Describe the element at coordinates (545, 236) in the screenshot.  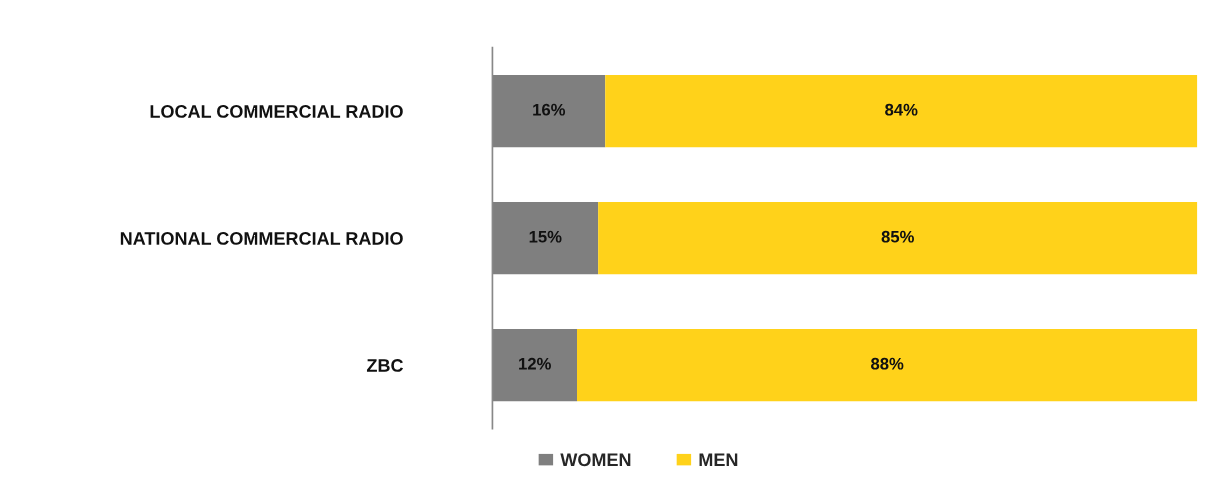
I see `data-label: 15%` at that location.